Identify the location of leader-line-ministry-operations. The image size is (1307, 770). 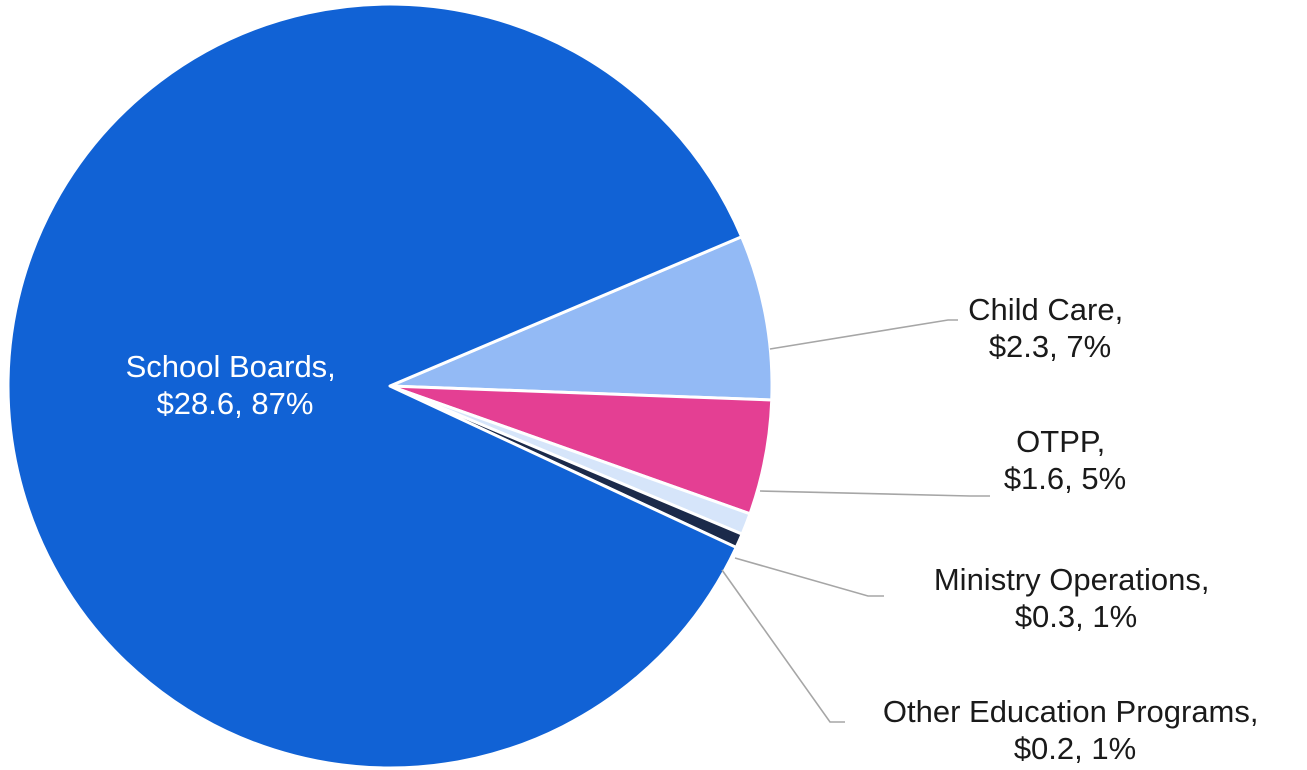
(809, 577).